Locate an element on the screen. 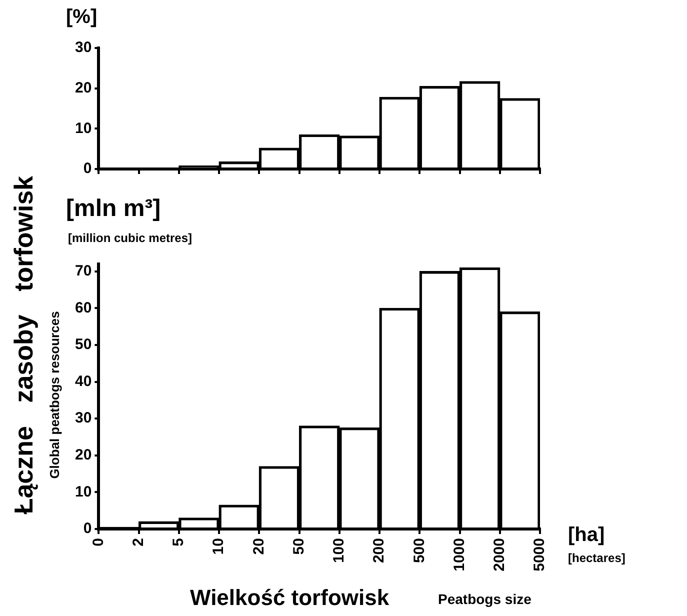 Image resolution: width=687 pixels, height=616 pixels. y-tick-label: 60 is located at coordinates (83, 307).